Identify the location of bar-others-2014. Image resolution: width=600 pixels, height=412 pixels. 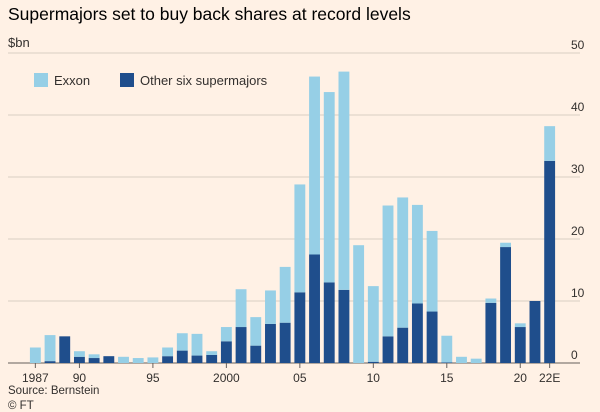
(432, 337).